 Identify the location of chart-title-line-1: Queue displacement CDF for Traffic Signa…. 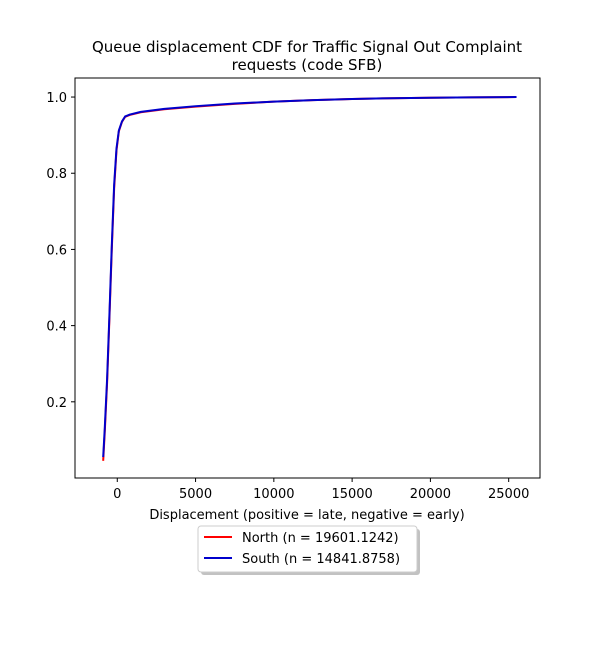
(307, 47).